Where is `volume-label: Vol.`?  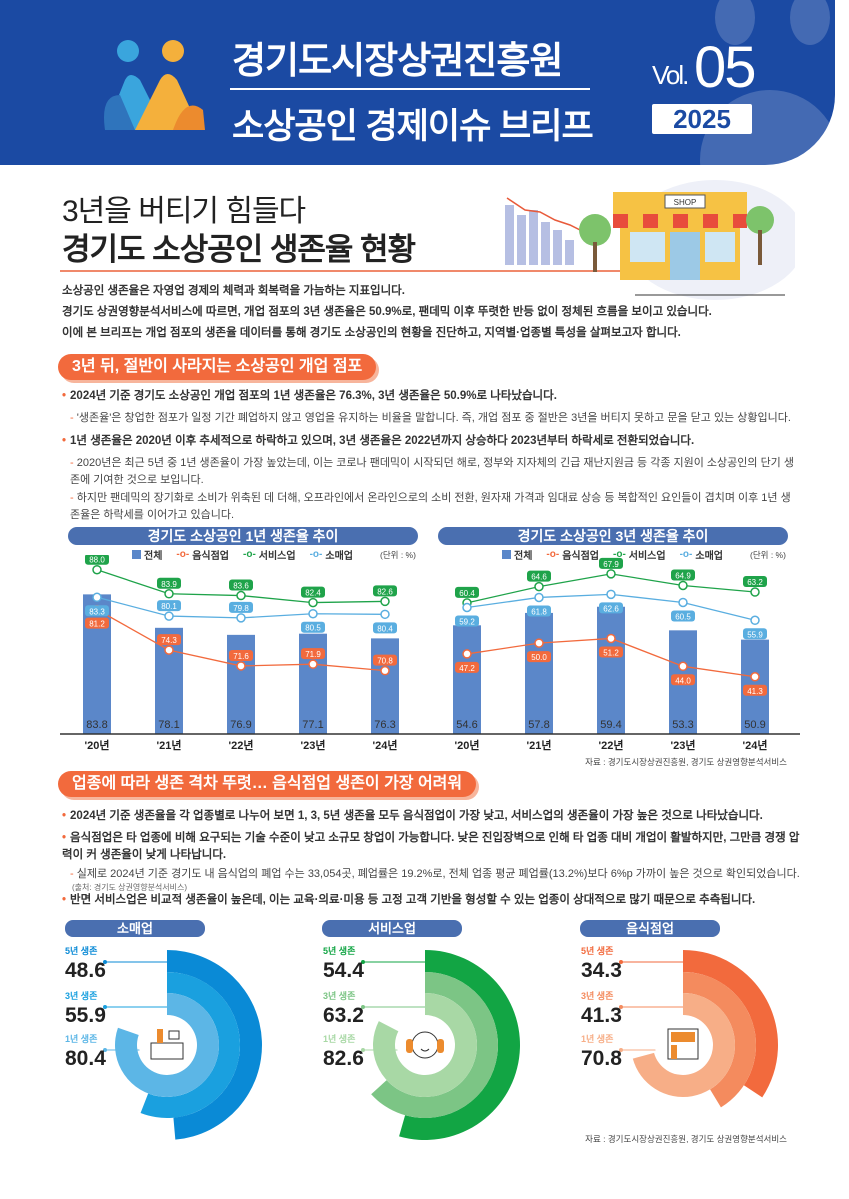
volume-label: Vol. is located at coordinates (670, 75).